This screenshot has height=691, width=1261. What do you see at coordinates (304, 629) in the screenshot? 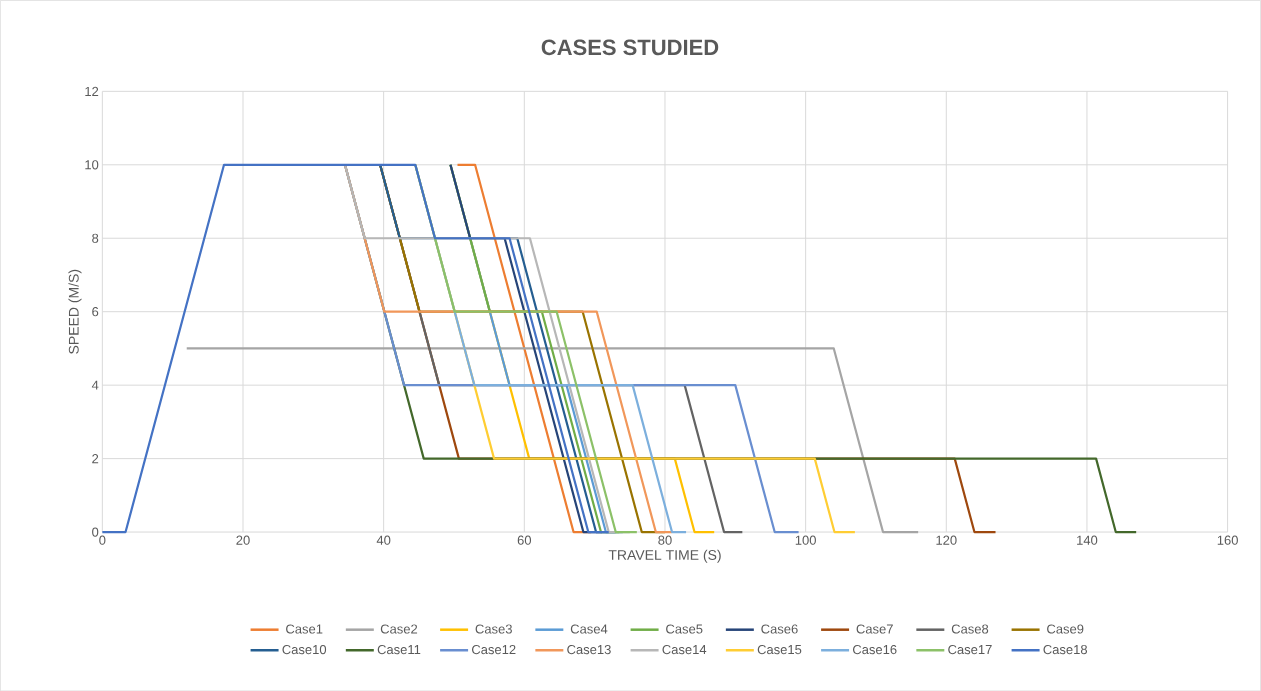
I see `legend-label: Case1` at bounding box center [304, 629].